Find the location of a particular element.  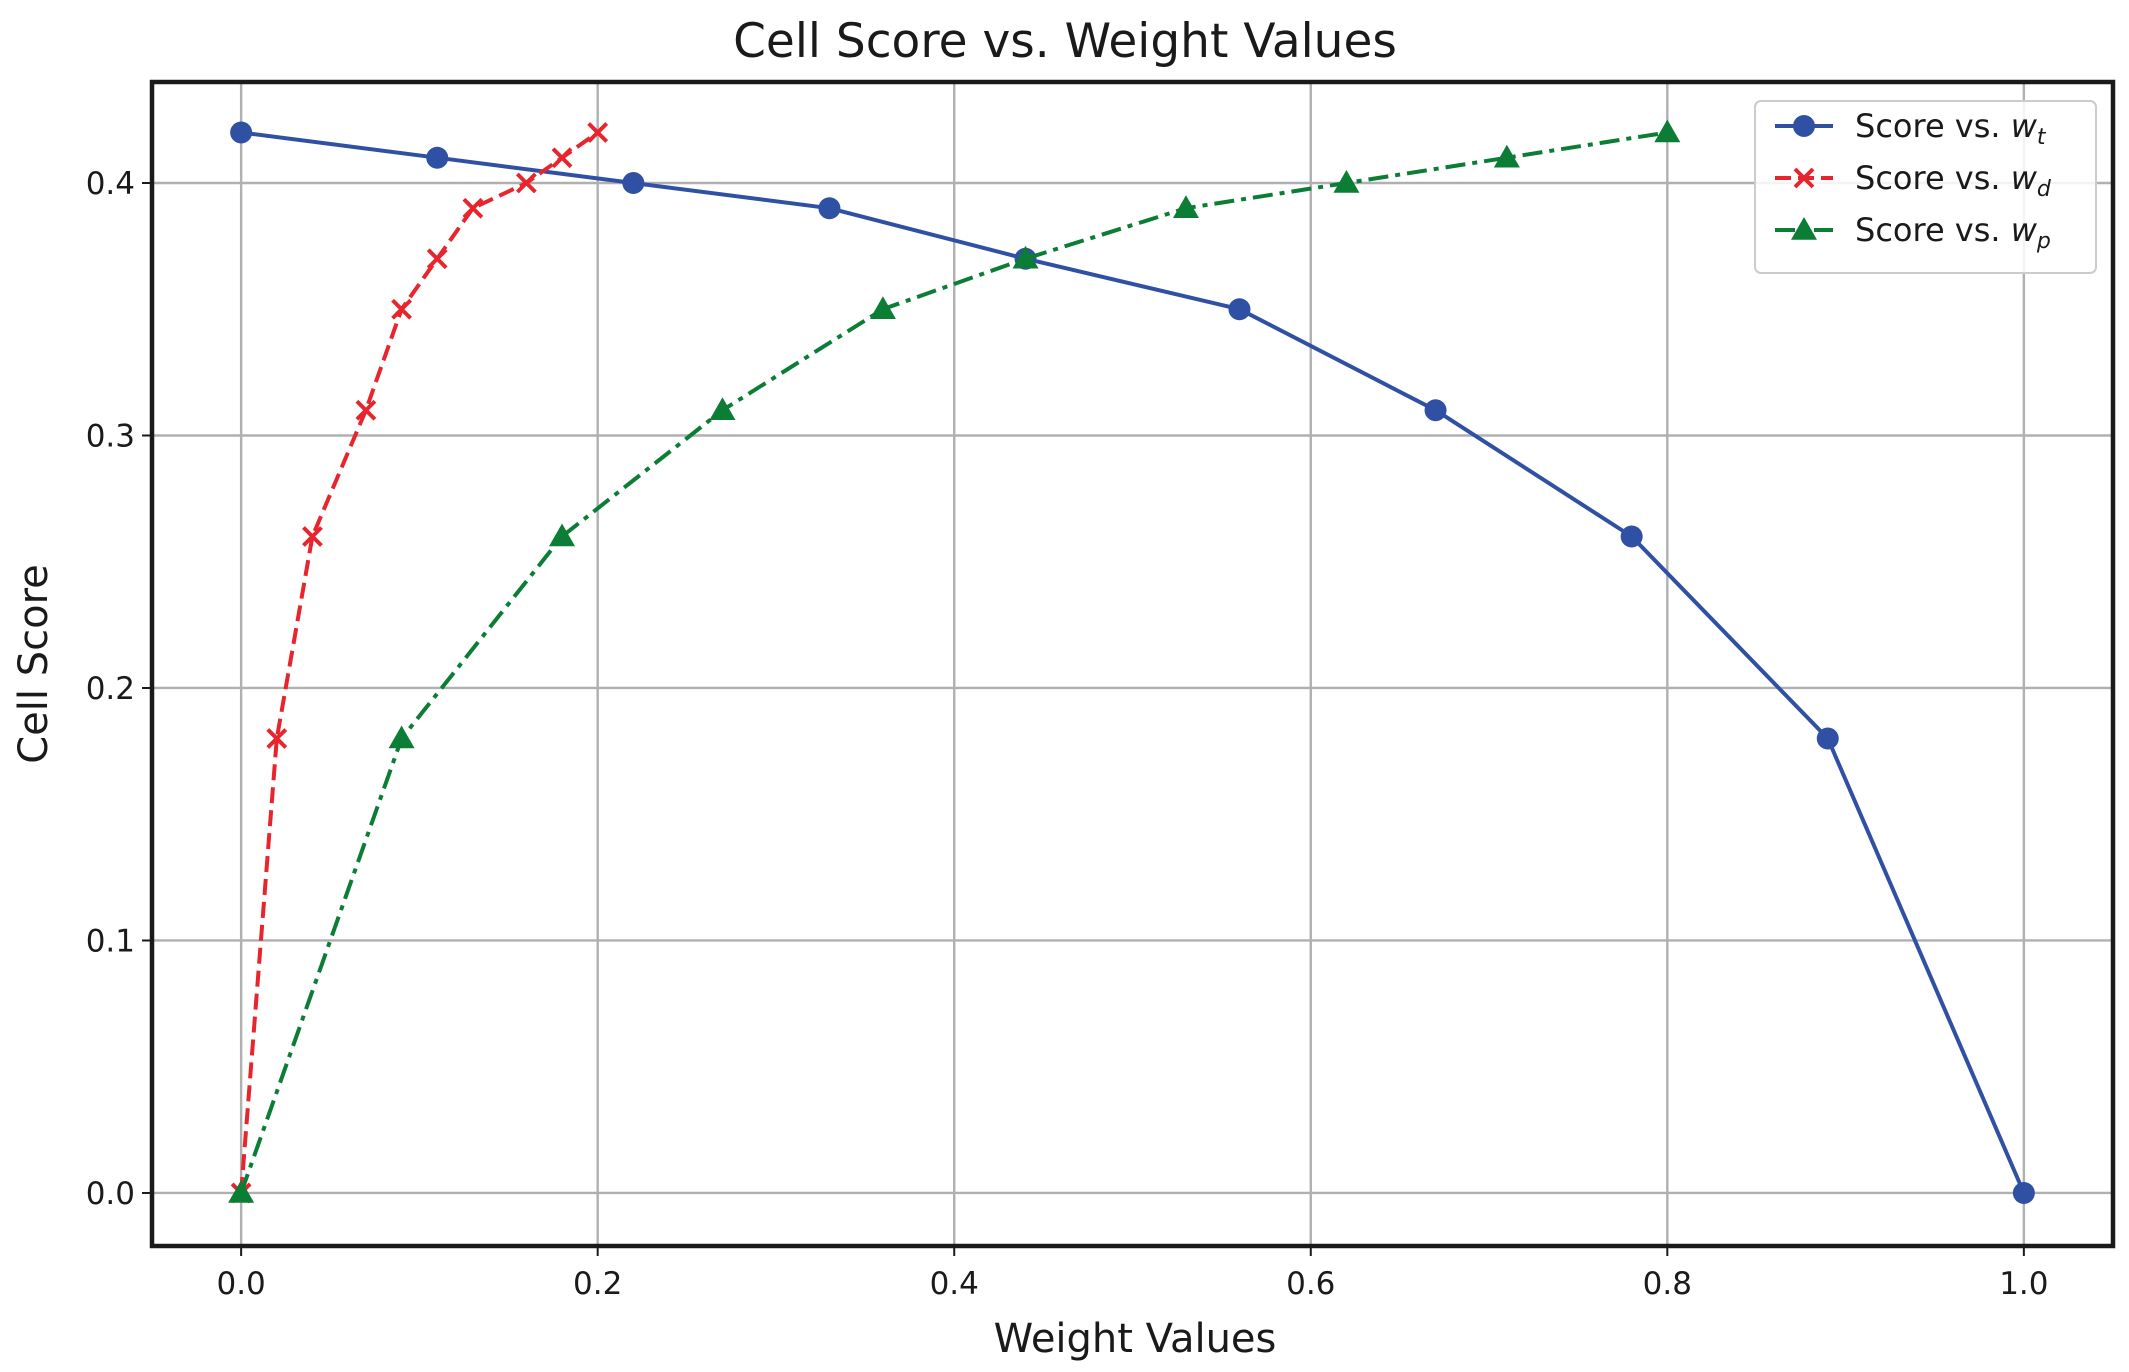

legend: Score vs. wt Score vs. wd Score vs. wp is located at coordinates (1925, 187).